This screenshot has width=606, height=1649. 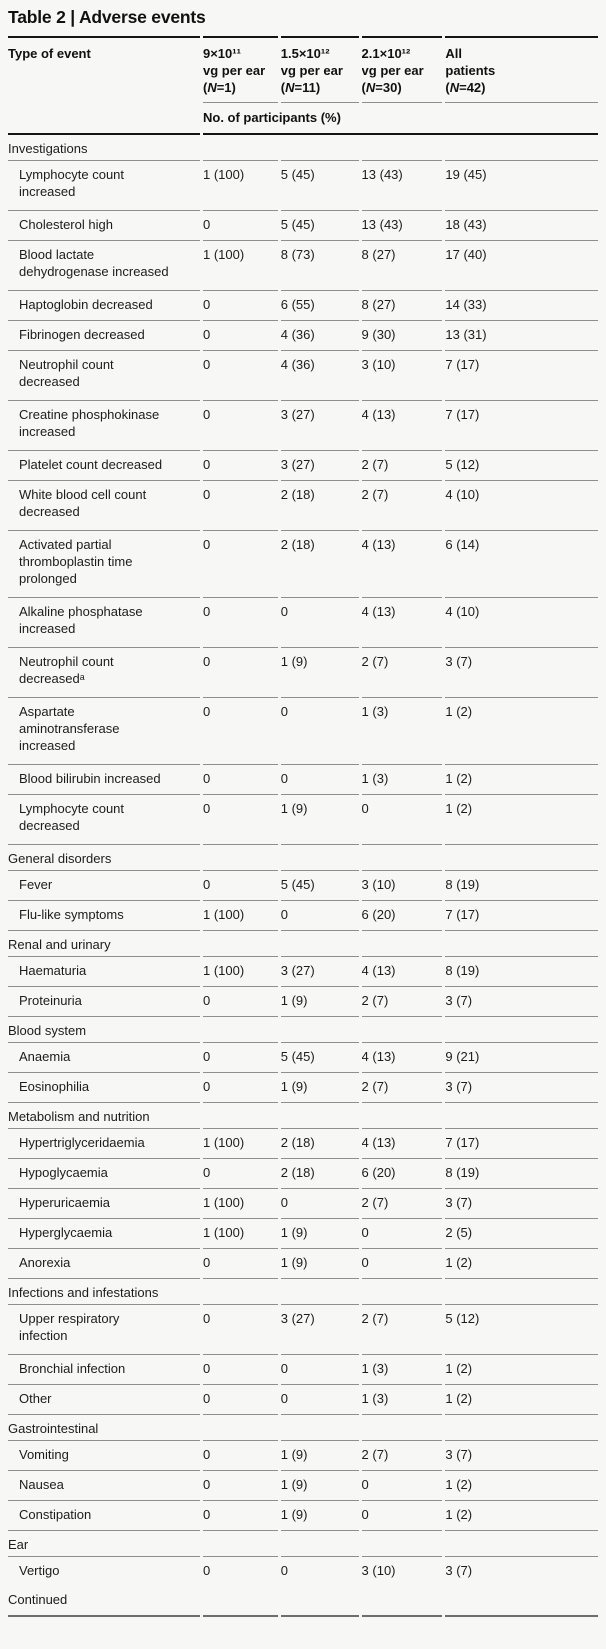 What do you see at coordinates (521, 466) in the screenshot?
I see `value-cell: 5 (12)` at bounding box center [521, 466].